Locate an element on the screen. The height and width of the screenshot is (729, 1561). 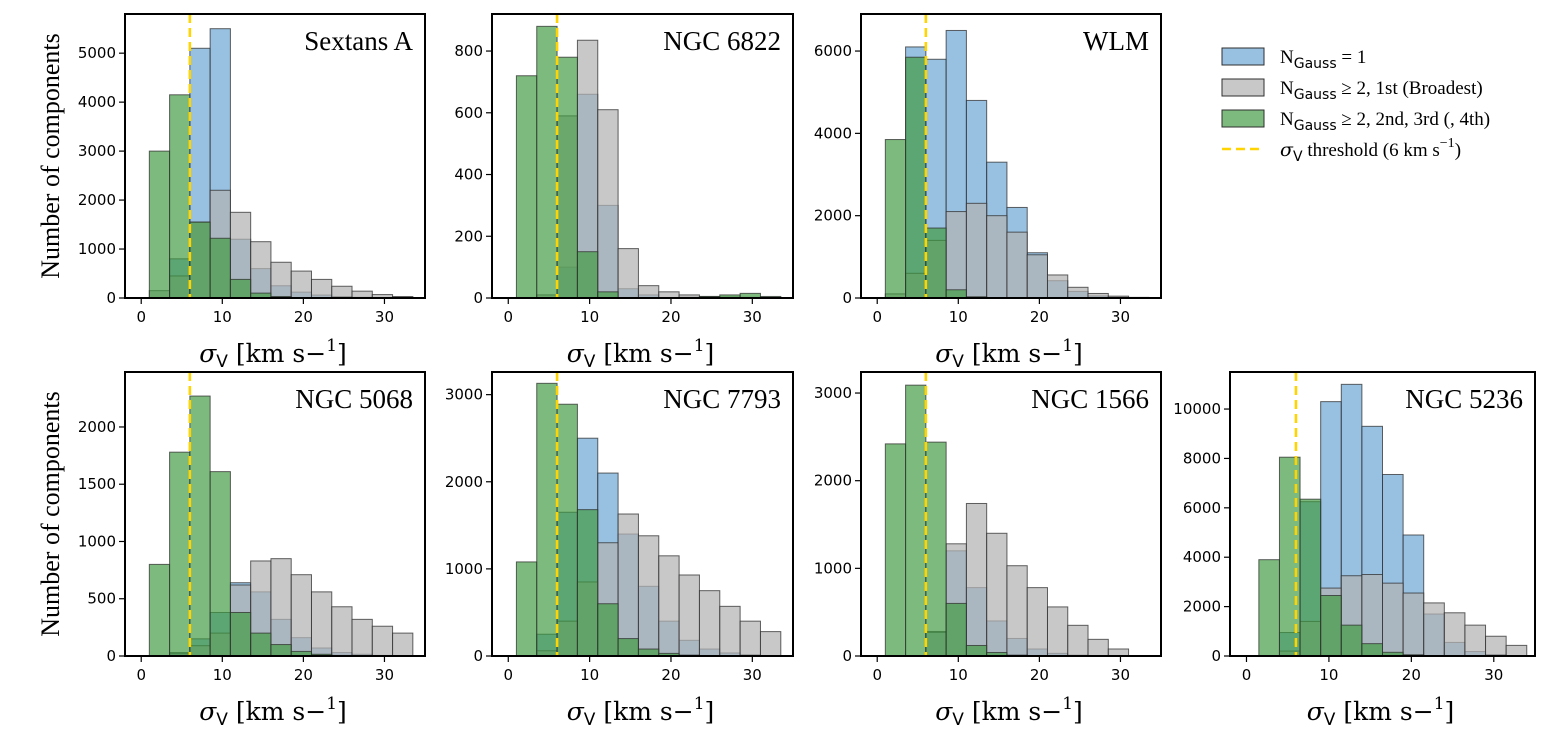
x-axis-label-sigma: σ is located at coordinates (1316, 711).